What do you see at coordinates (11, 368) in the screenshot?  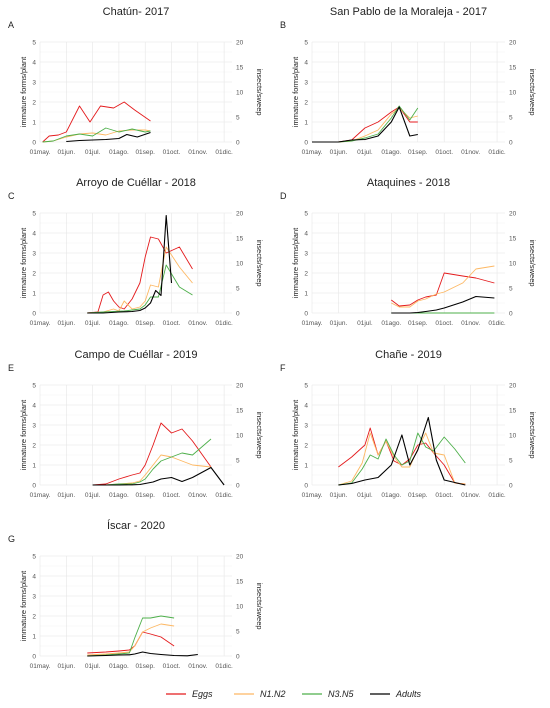 I see `panel-letter: E` at bounding box center [11, 368].